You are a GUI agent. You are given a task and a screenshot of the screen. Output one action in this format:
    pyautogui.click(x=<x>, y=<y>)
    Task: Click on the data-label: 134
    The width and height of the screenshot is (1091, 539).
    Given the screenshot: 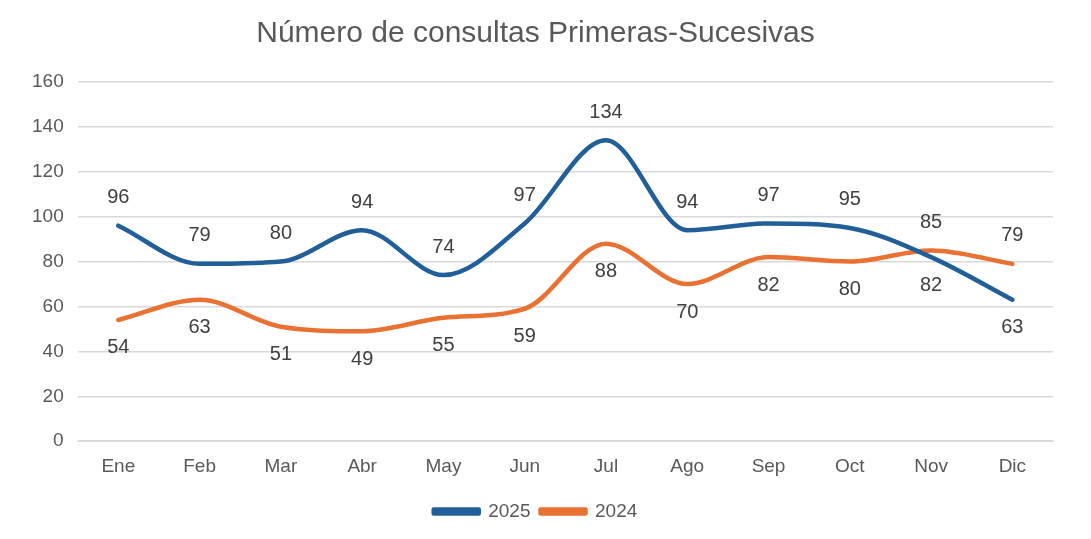 What is the action you would take?
    pyautogui.click(x=606, y=110)
    